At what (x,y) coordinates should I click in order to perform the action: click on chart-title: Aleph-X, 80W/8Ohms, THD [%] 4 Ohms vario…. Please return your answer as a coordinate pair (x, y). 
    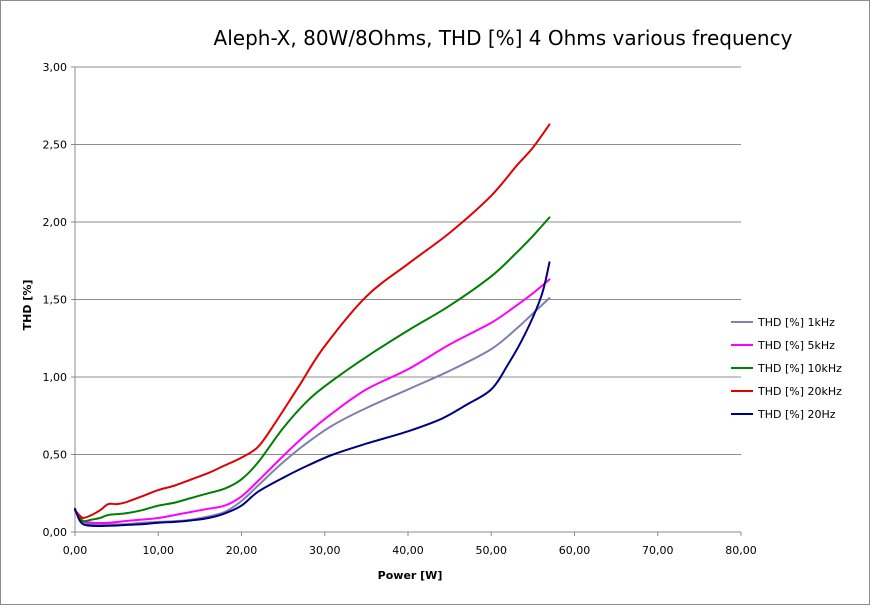
    Looking at the image, I should click on (503, 38).